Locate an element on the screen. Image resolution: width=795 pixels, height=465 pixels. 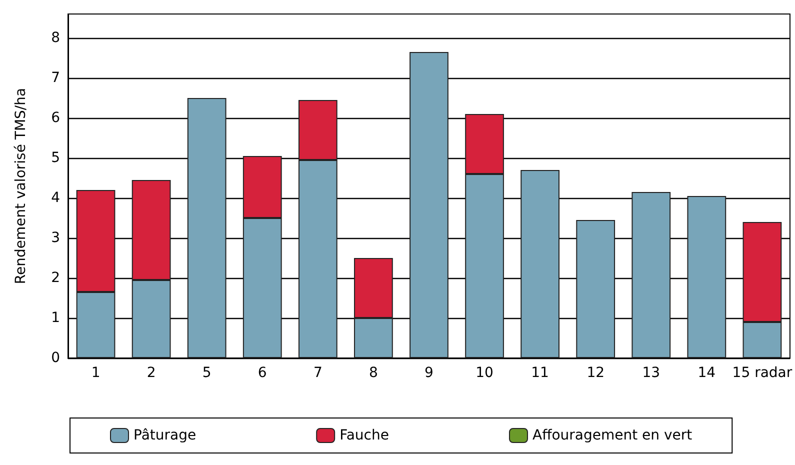
y-tick-label: 5 is located at coordinates (55, 158).